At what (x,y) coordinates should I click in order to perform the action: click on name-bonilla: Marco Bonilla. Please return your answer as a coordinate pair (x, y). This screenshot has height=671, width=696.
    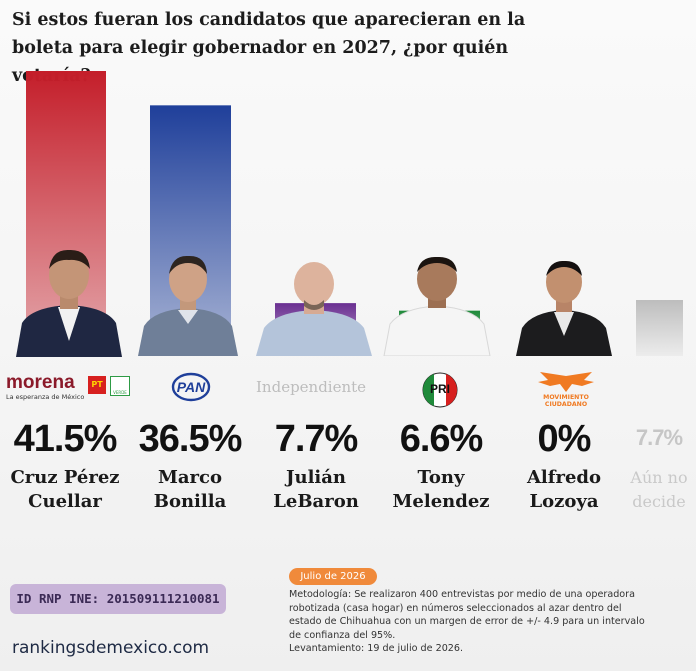
    Looking at the image, I should click on (190, 490).